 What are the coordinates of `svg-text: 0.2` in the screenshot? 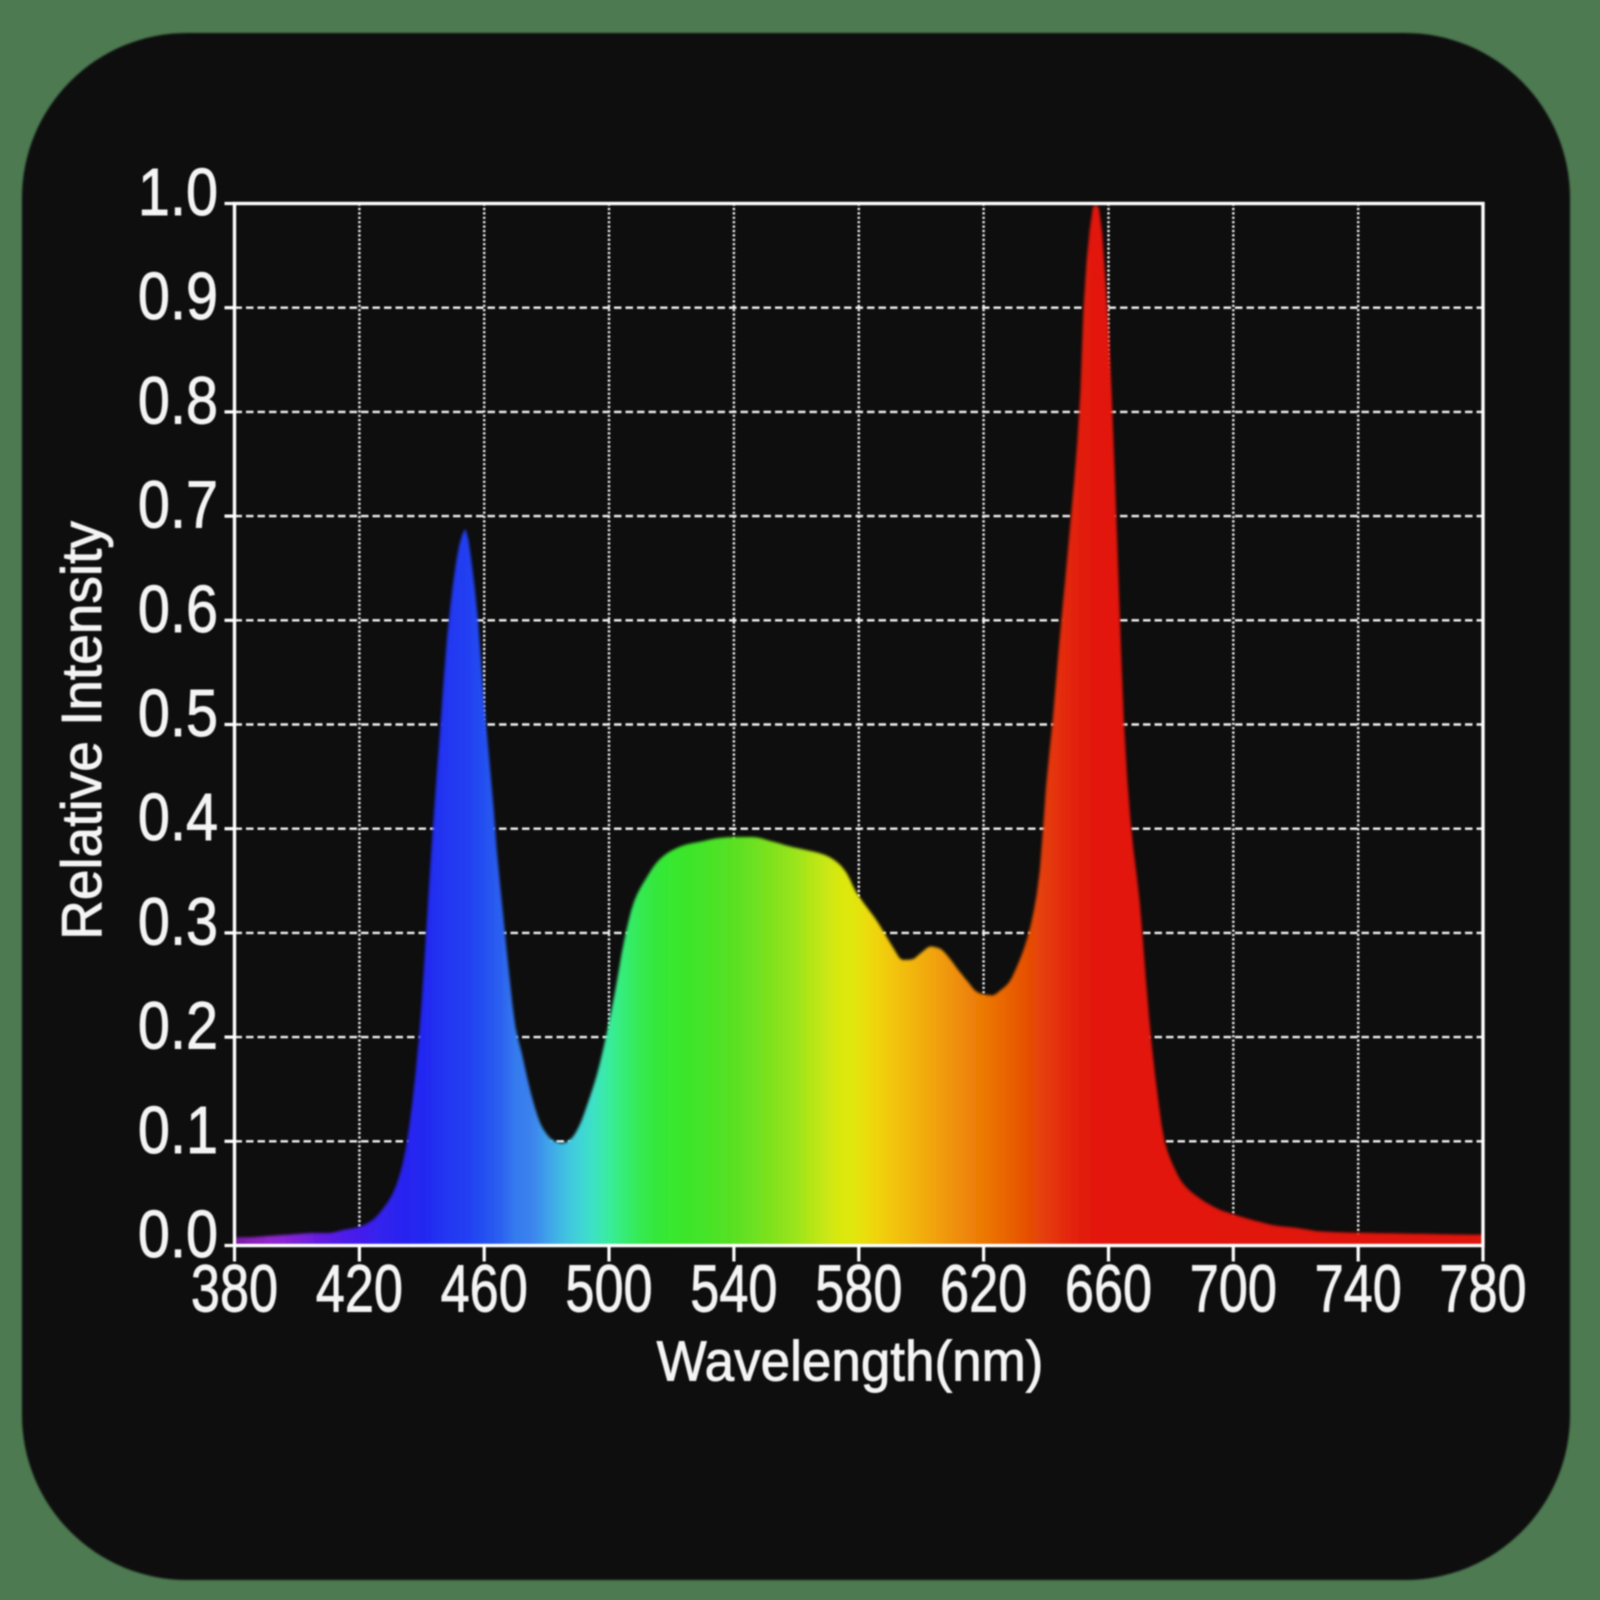 It's located at (178, 1026).